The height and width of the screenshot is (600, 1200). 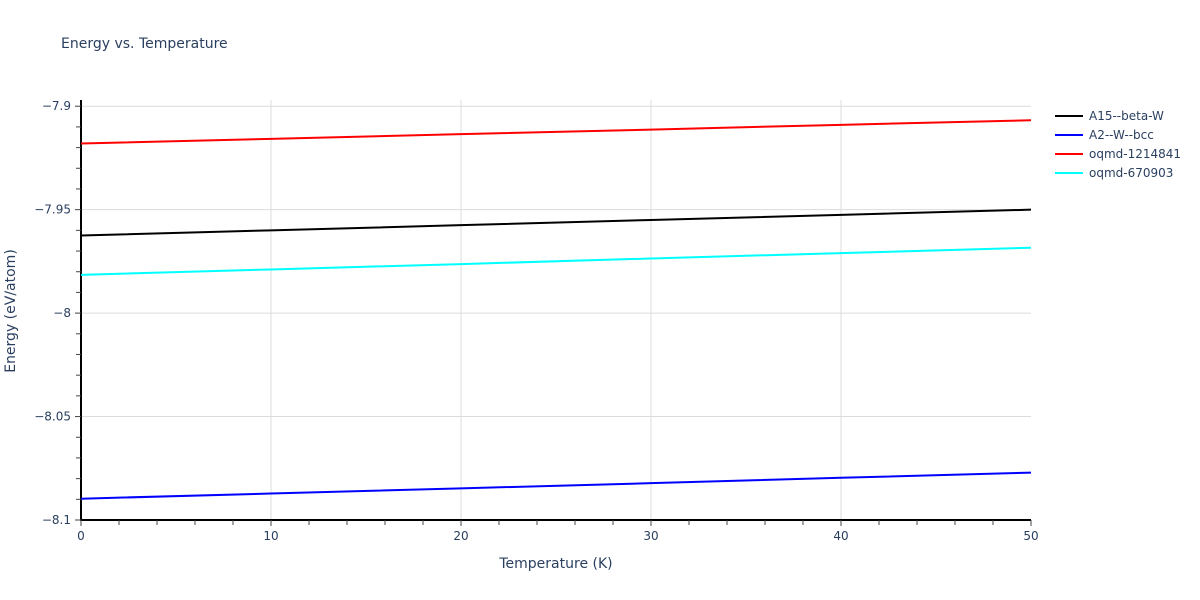 I want to click on legend-label: oqmd-1214841, so click(x=1135, y=153).